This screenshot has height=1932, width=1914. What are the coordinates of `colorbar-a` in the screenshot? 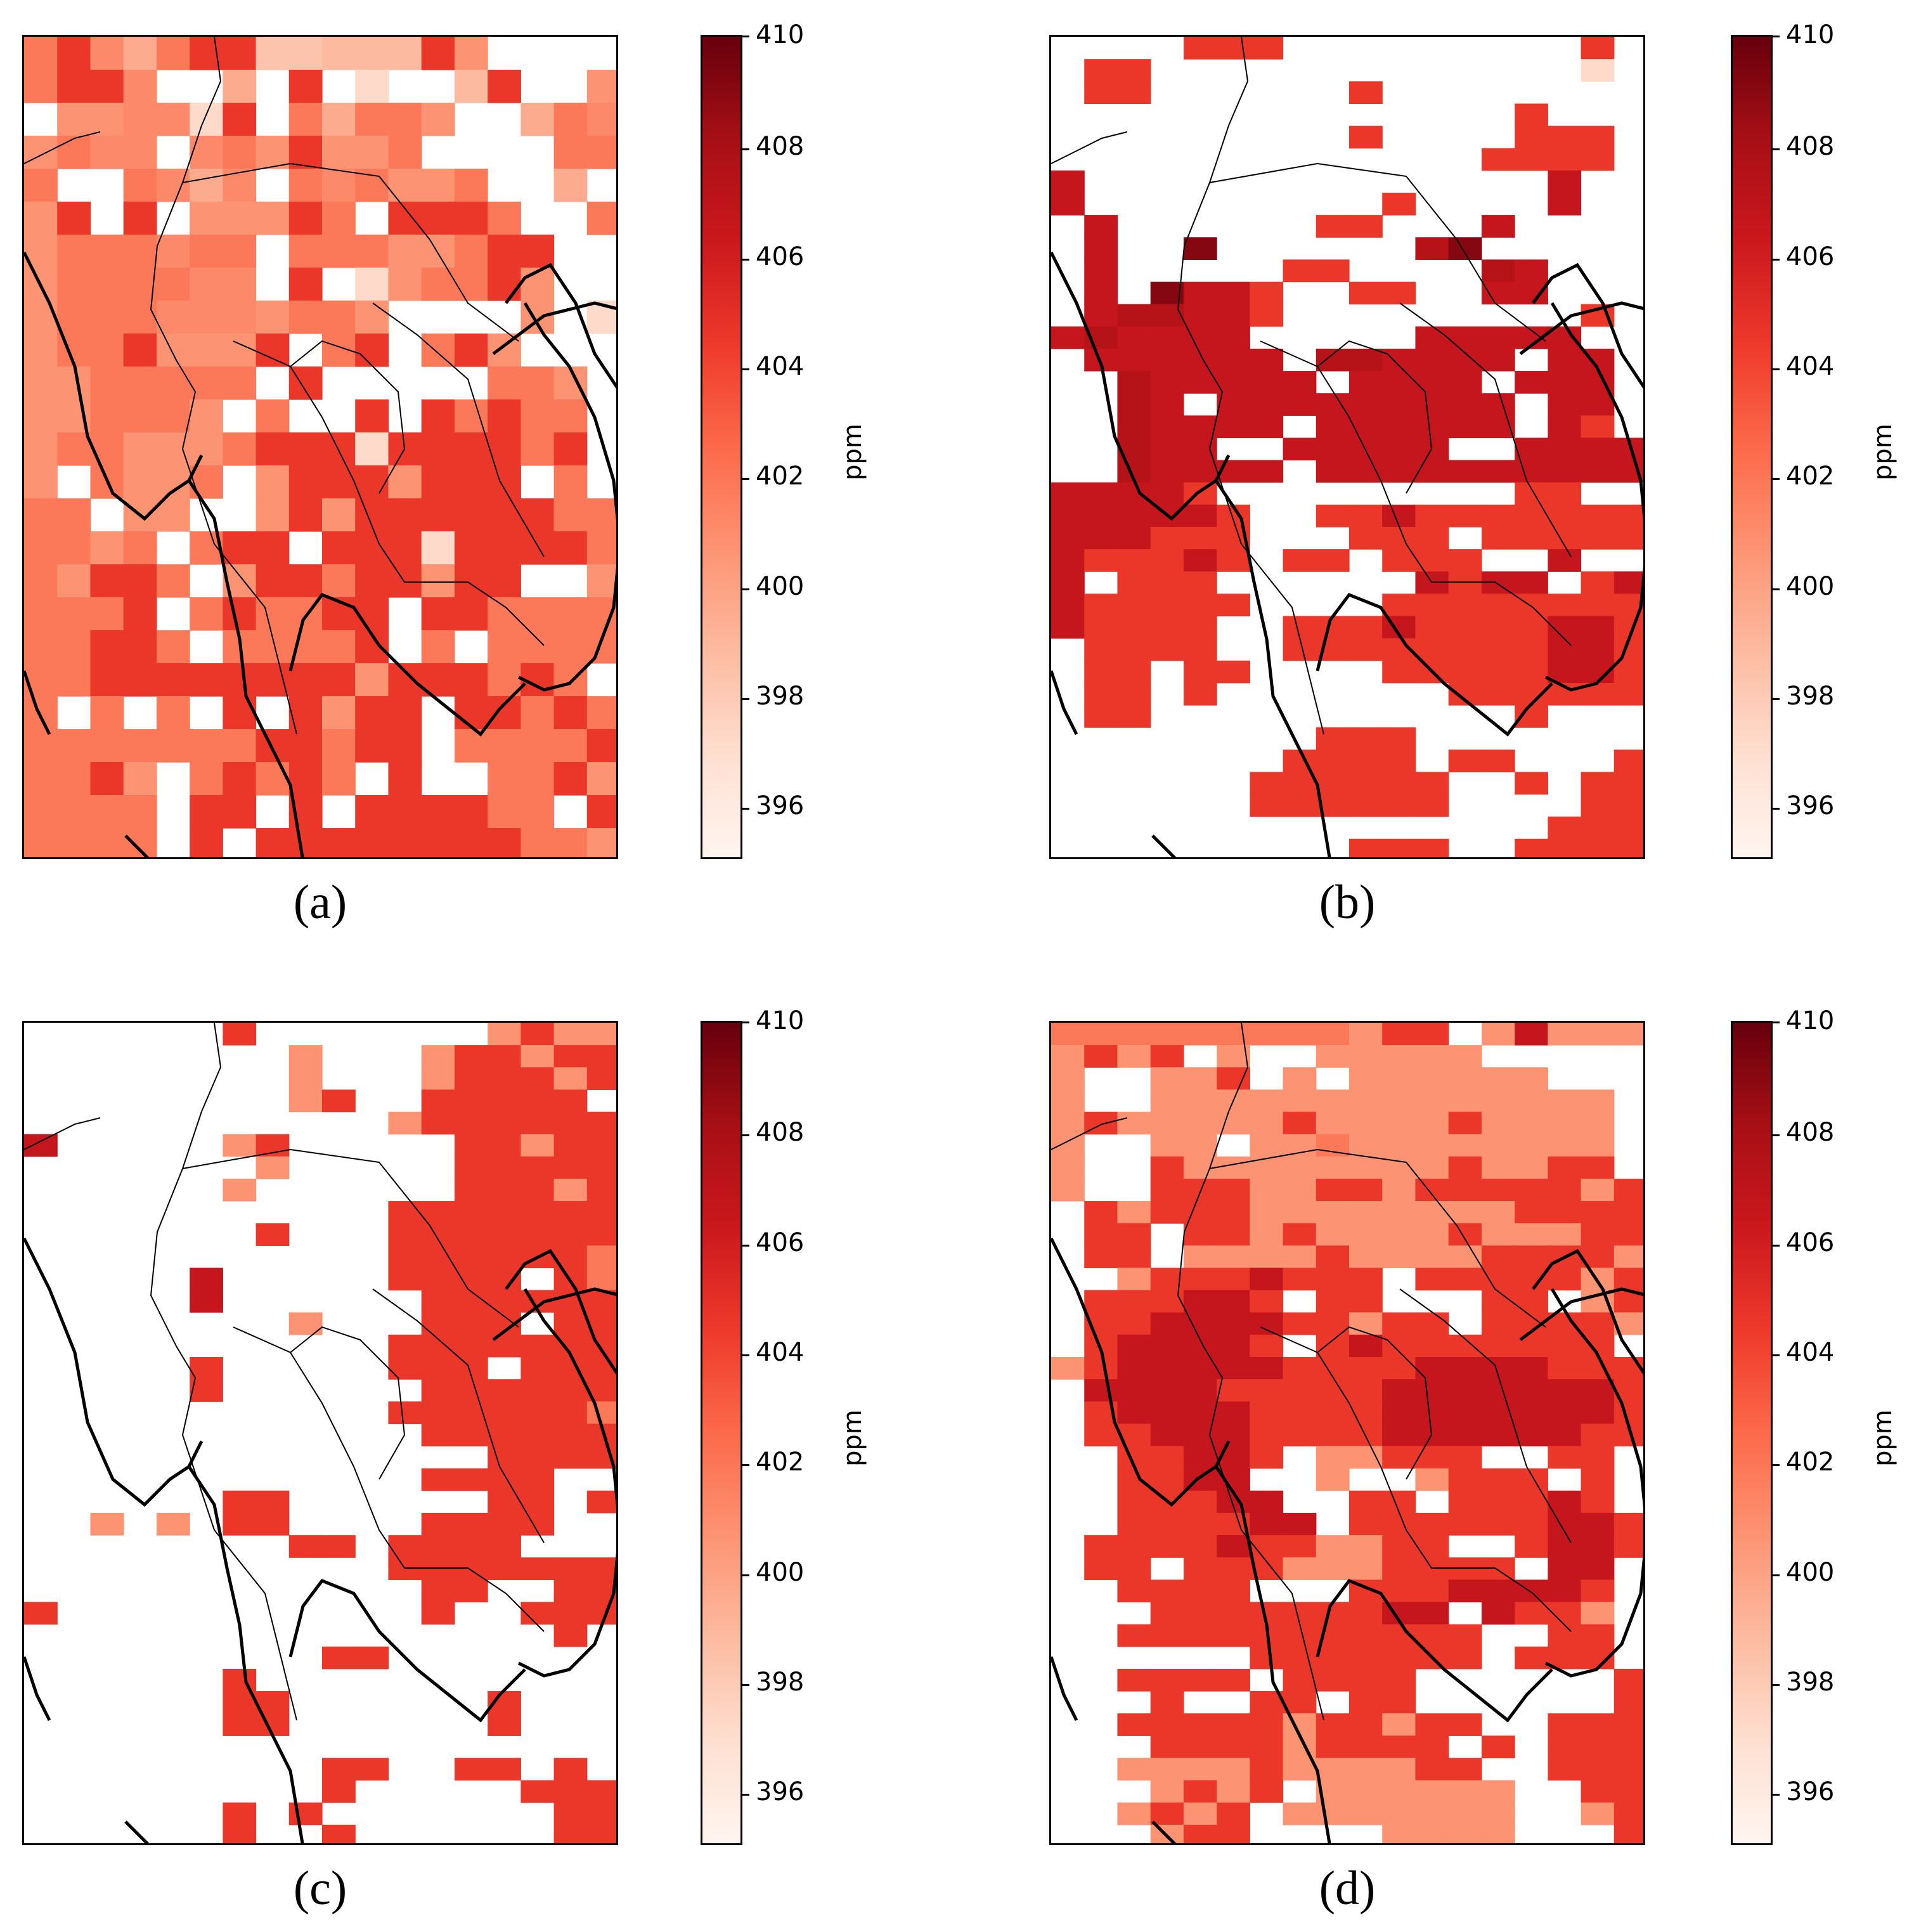 It's located at (725, 447).